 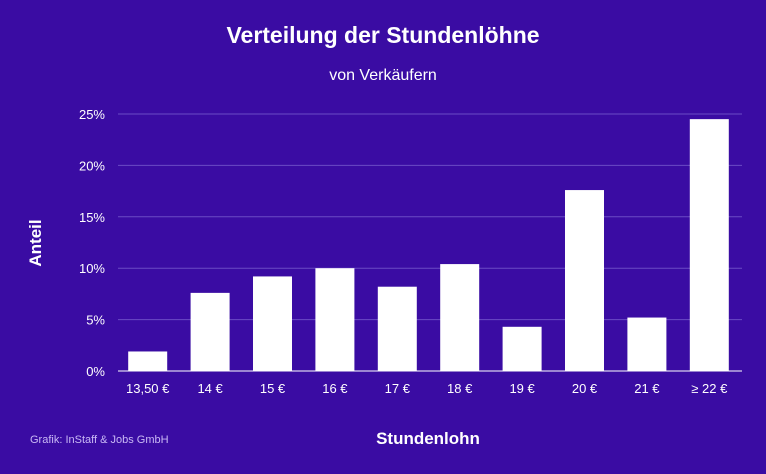 I want to click on credit-text: Grafik: InStaff & Jobs GmbH, so click(x=99, y=440).